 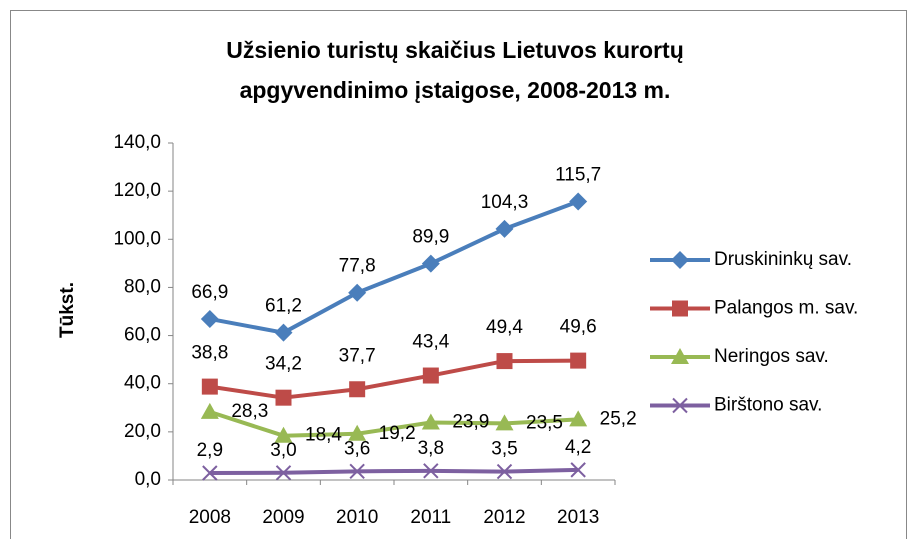 What do you see at coordinates (137, 238) in the screenshot?
I see `y-tick-label: 100,0` at bounding box center [137, 238].